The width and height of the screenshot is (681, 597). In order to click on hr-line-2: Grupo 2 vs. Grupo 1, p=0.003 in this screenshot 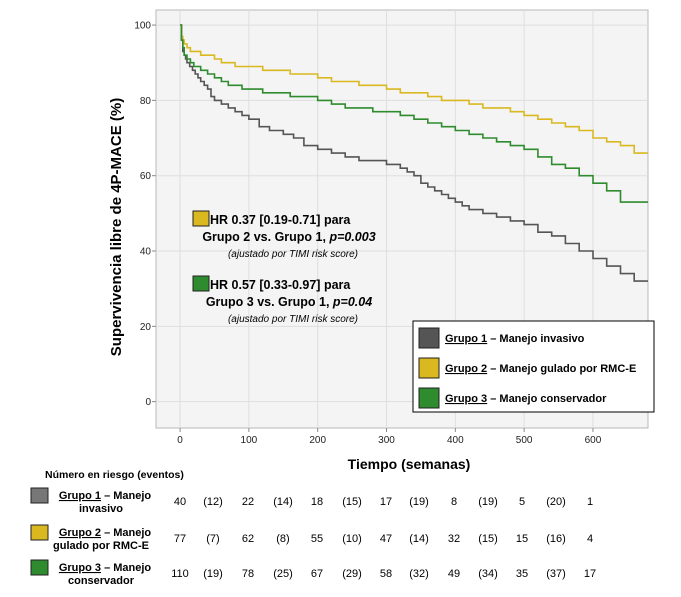, I will do `click(288, 237)`.